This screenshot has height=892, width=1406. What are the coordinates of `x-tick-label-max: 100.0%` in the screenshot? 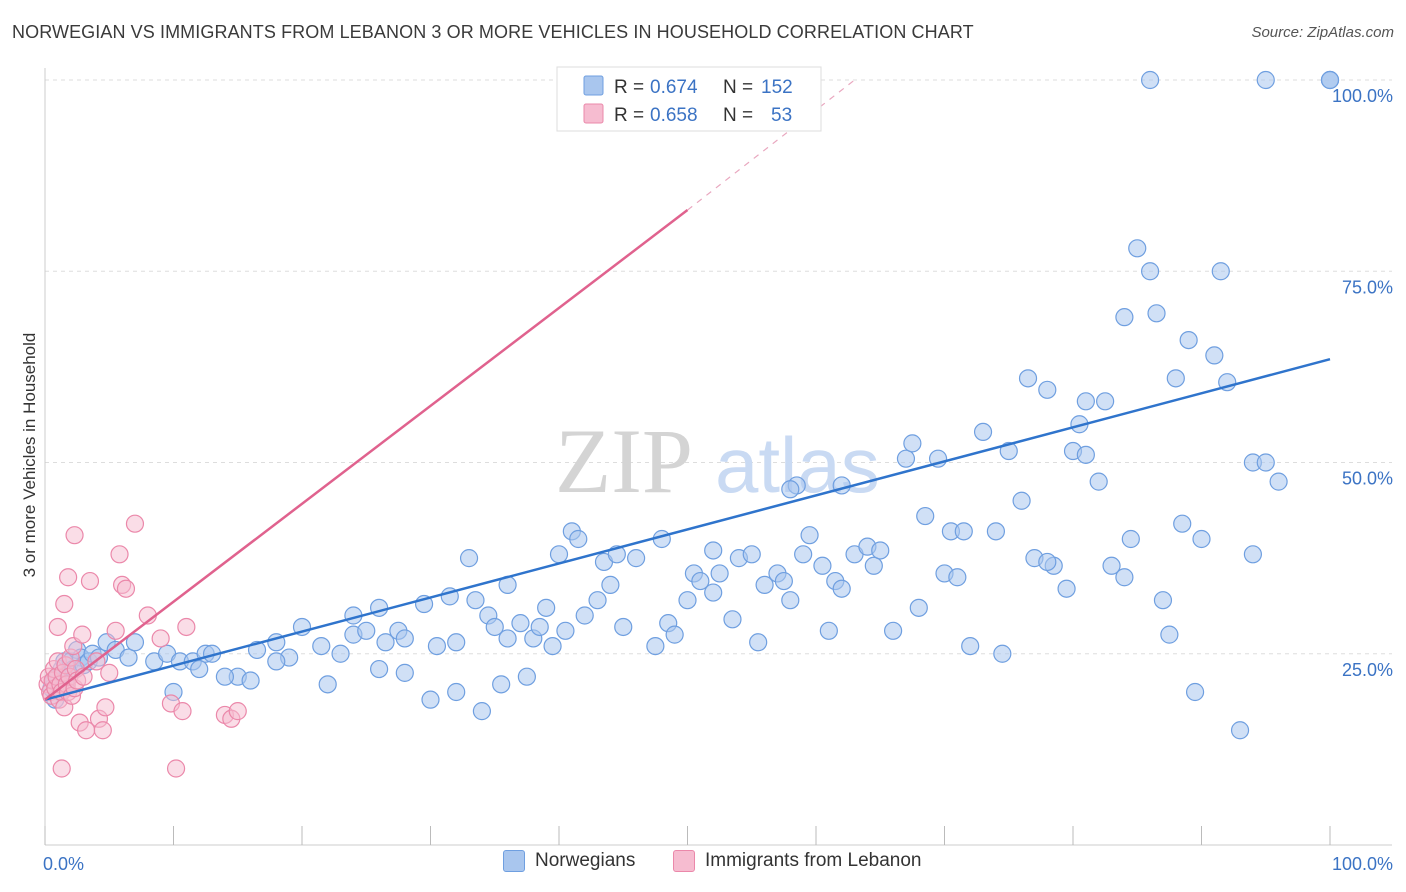 It's located at (1362, 864).